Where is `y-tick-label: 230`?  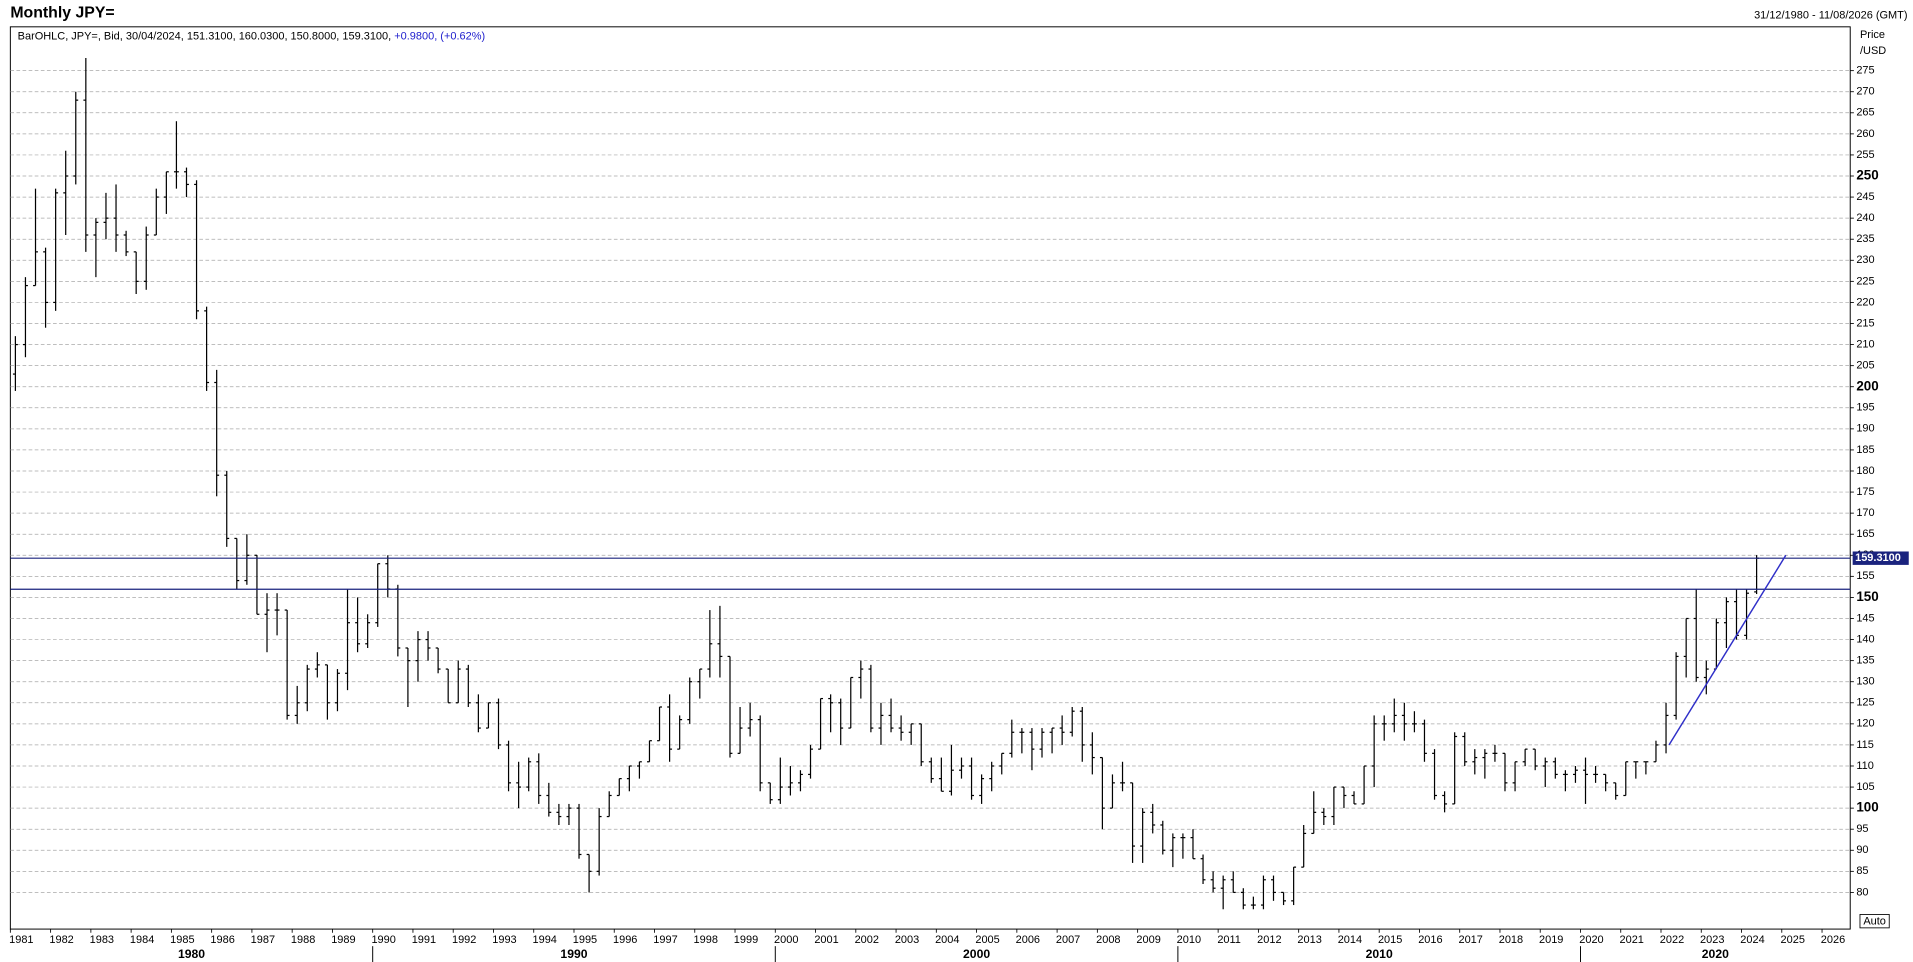
y-tick-label: 230 is located at coordinates (1865, 260).